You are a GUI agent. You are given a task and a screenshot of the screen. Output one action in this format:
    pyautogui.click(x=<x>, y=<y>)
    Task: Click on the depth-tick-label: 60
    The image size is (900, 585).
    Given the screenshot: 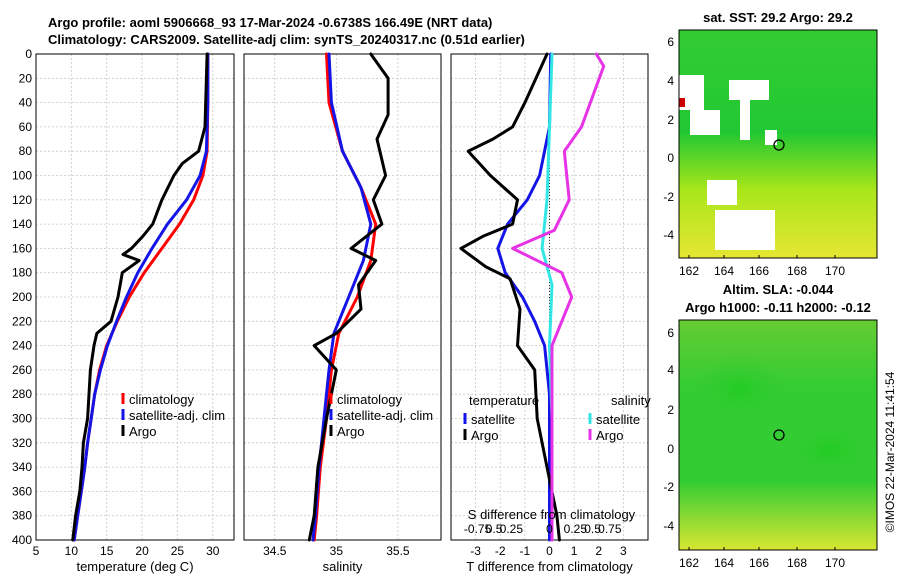 What is the action you would take?
    pyautogui.click(x=26, y=127)
    